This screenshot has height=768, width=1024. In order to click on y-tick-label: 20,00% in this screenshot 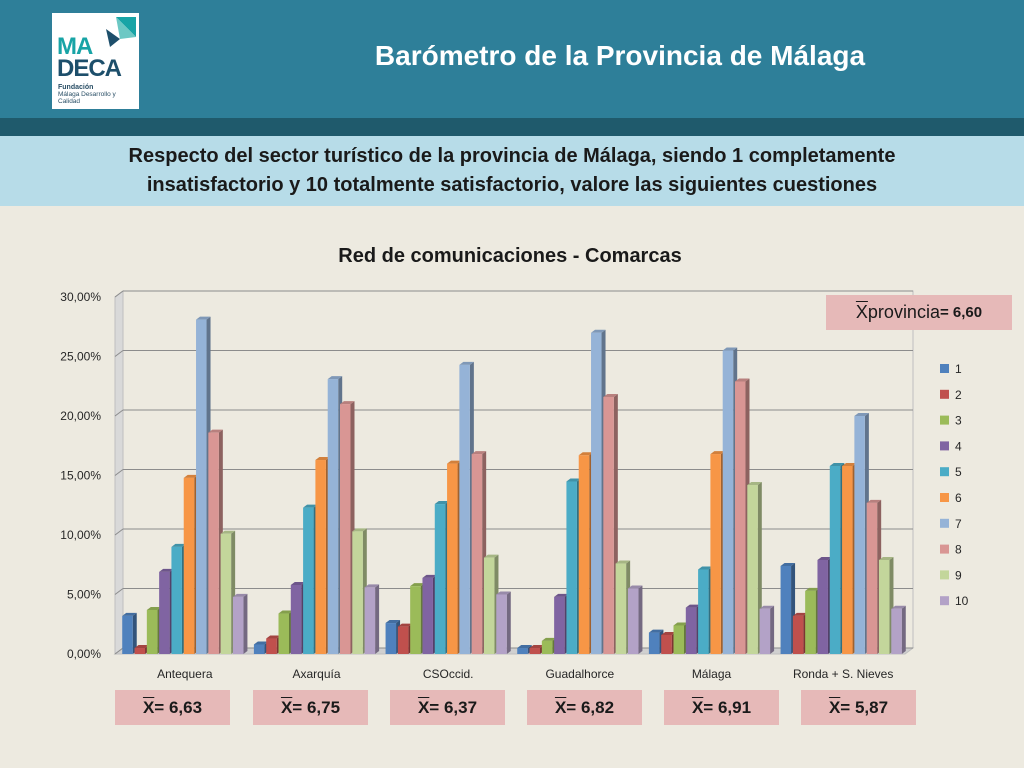, I will do `click(80, 416)`.